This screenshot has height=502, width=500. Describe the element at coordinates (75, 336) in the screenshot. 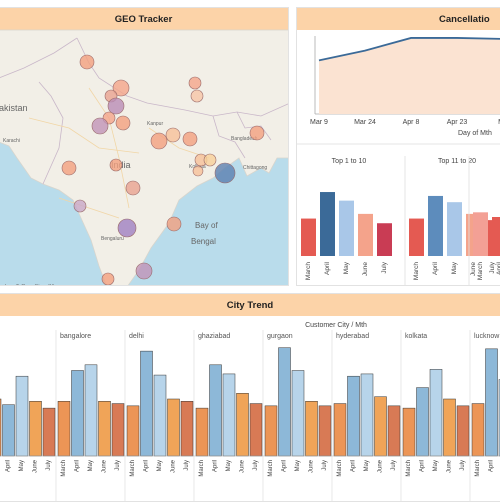

I see `city-label: bangalore` at that location.